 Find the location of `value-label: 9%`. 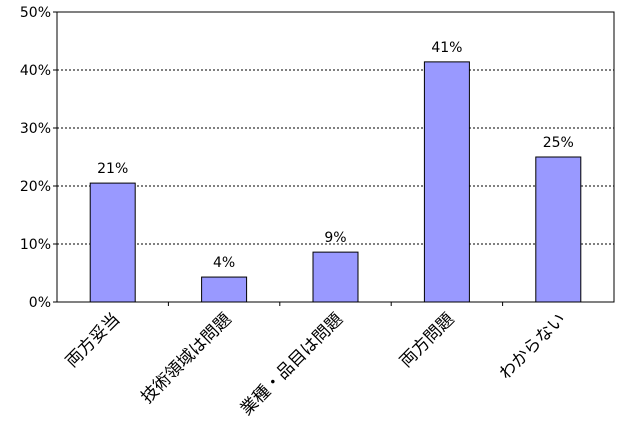

value-label: 9% is located at coordinates (335, 238).